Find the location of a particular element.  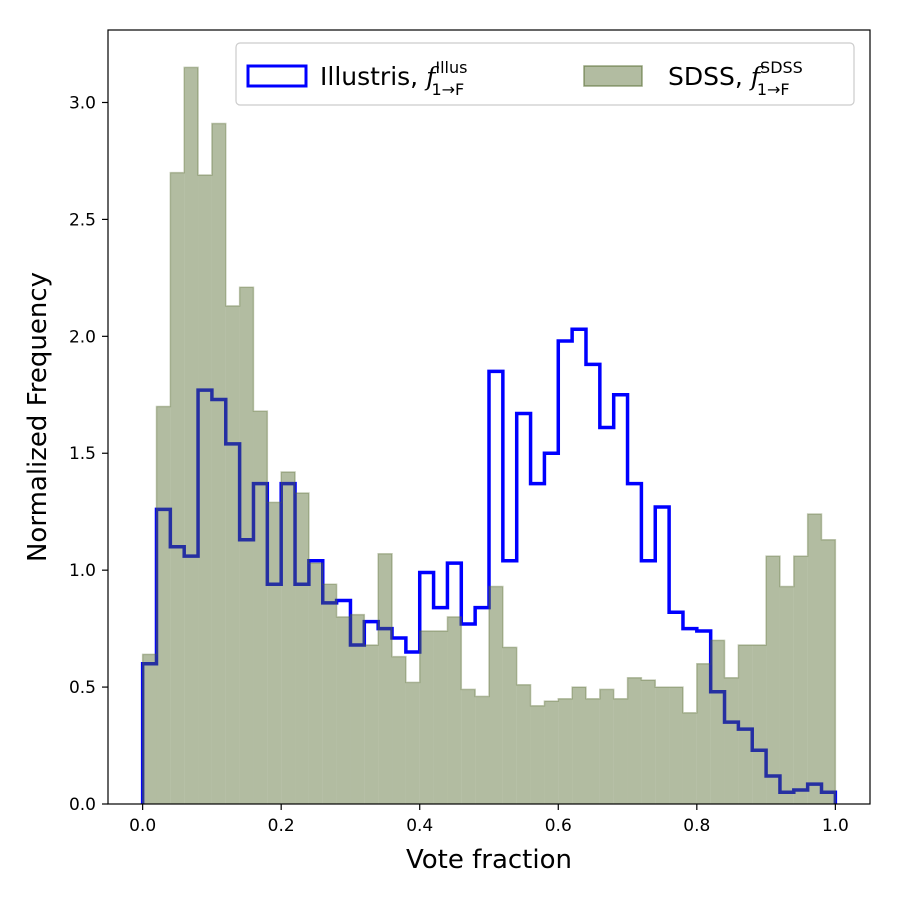

legend: Illustris, fIllus 1→F SDSS, fSDSS 1→F is located at coordinates (545, 74).